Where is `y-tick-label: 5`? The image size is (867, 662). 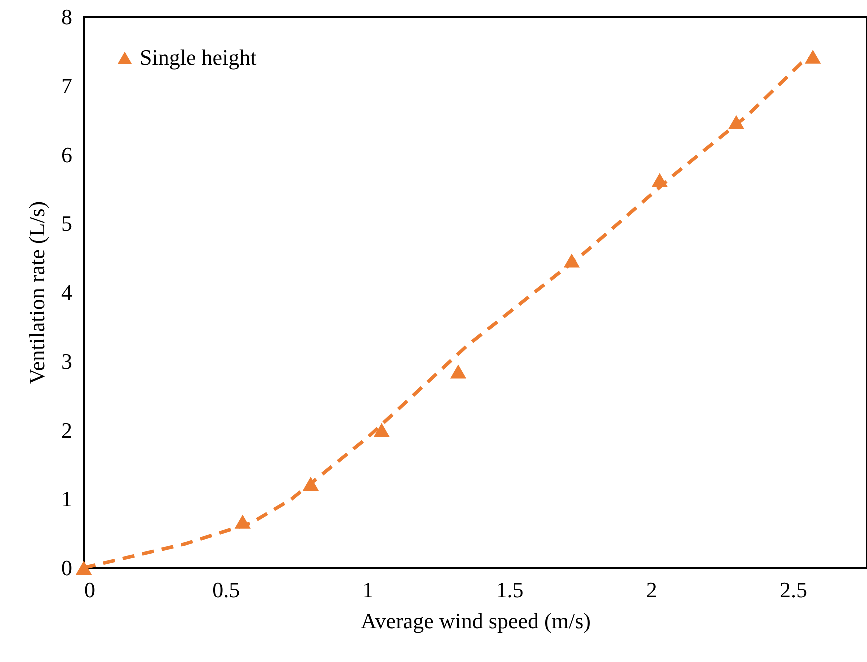 y-tick-label: 5 is located at coordinates (67, 223).